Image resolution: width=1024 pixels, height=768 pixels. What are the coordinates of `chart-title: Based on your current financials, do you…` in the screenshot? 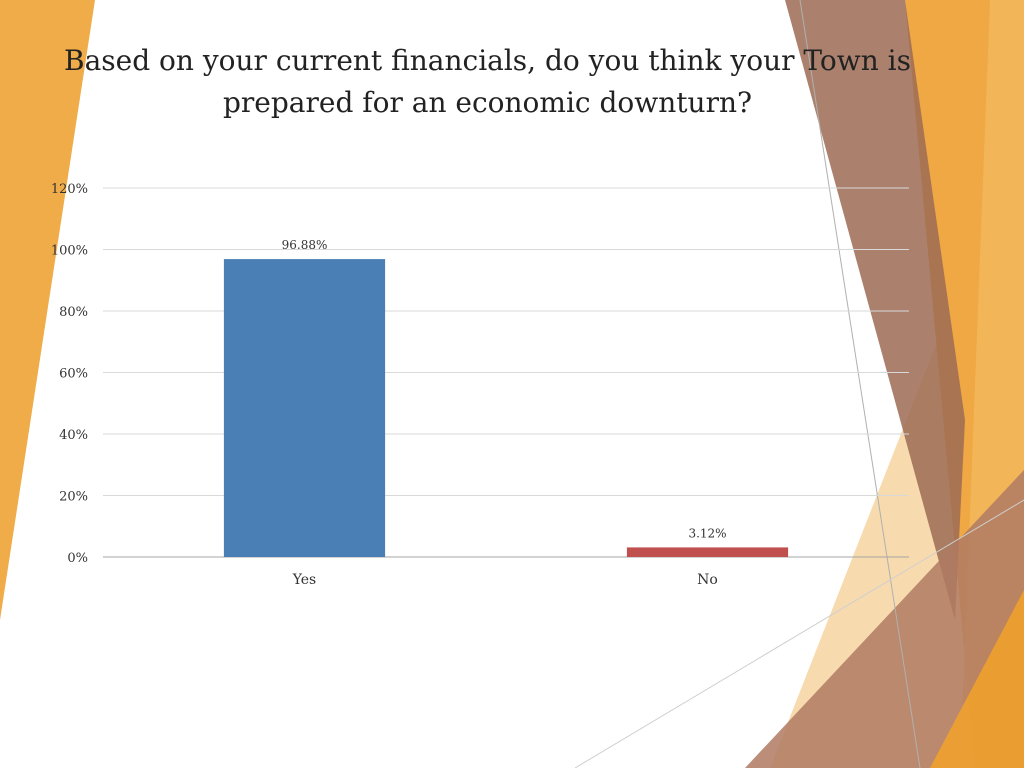 It's located at (487, 81).